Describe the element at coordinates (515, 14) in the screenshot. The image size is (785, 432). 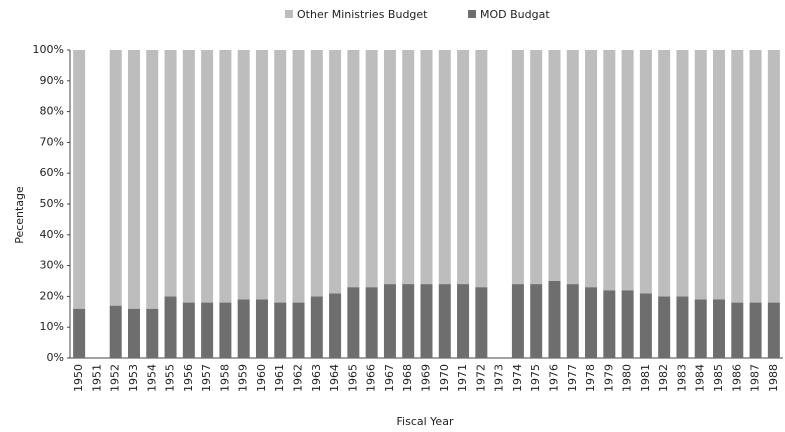
I see `legend-label: MOD Budgat` at that location.